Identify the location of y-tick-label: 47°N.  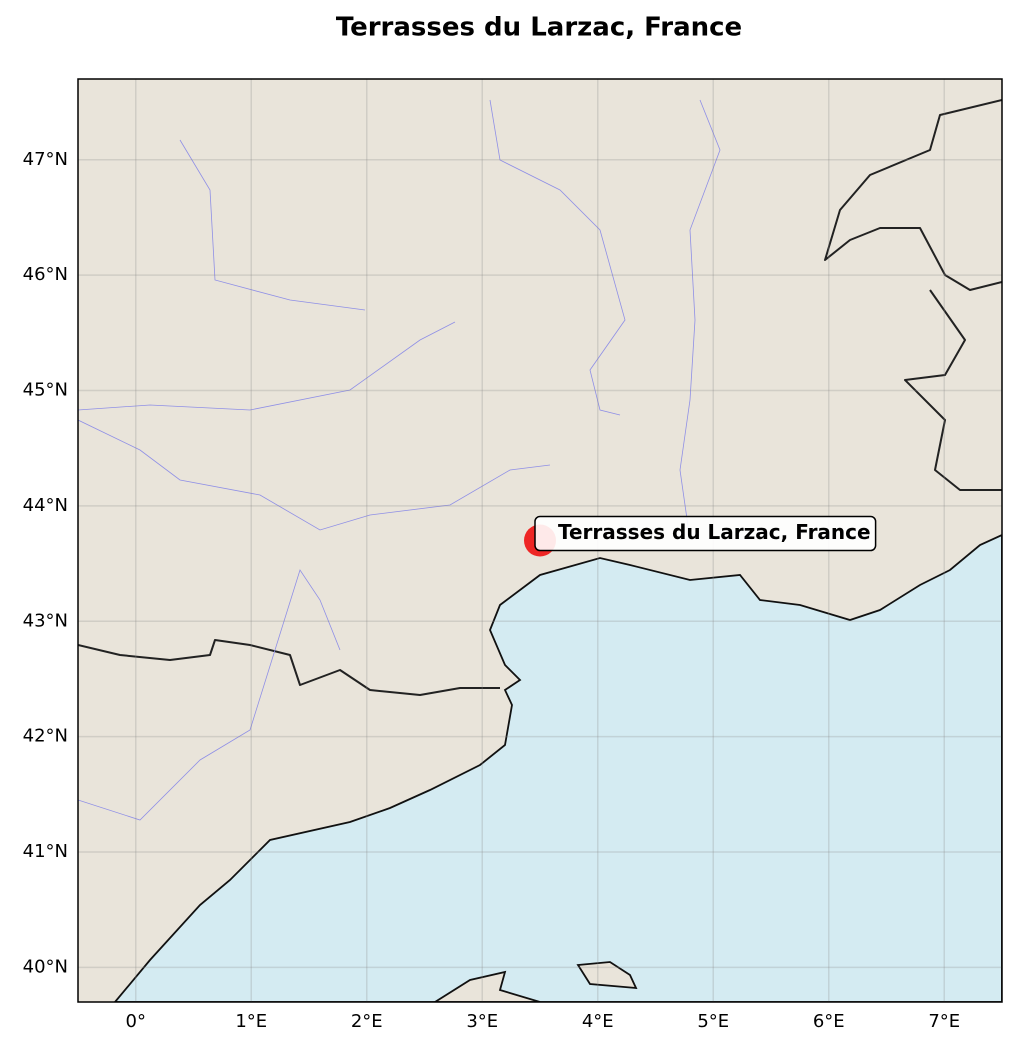
(45, 159).